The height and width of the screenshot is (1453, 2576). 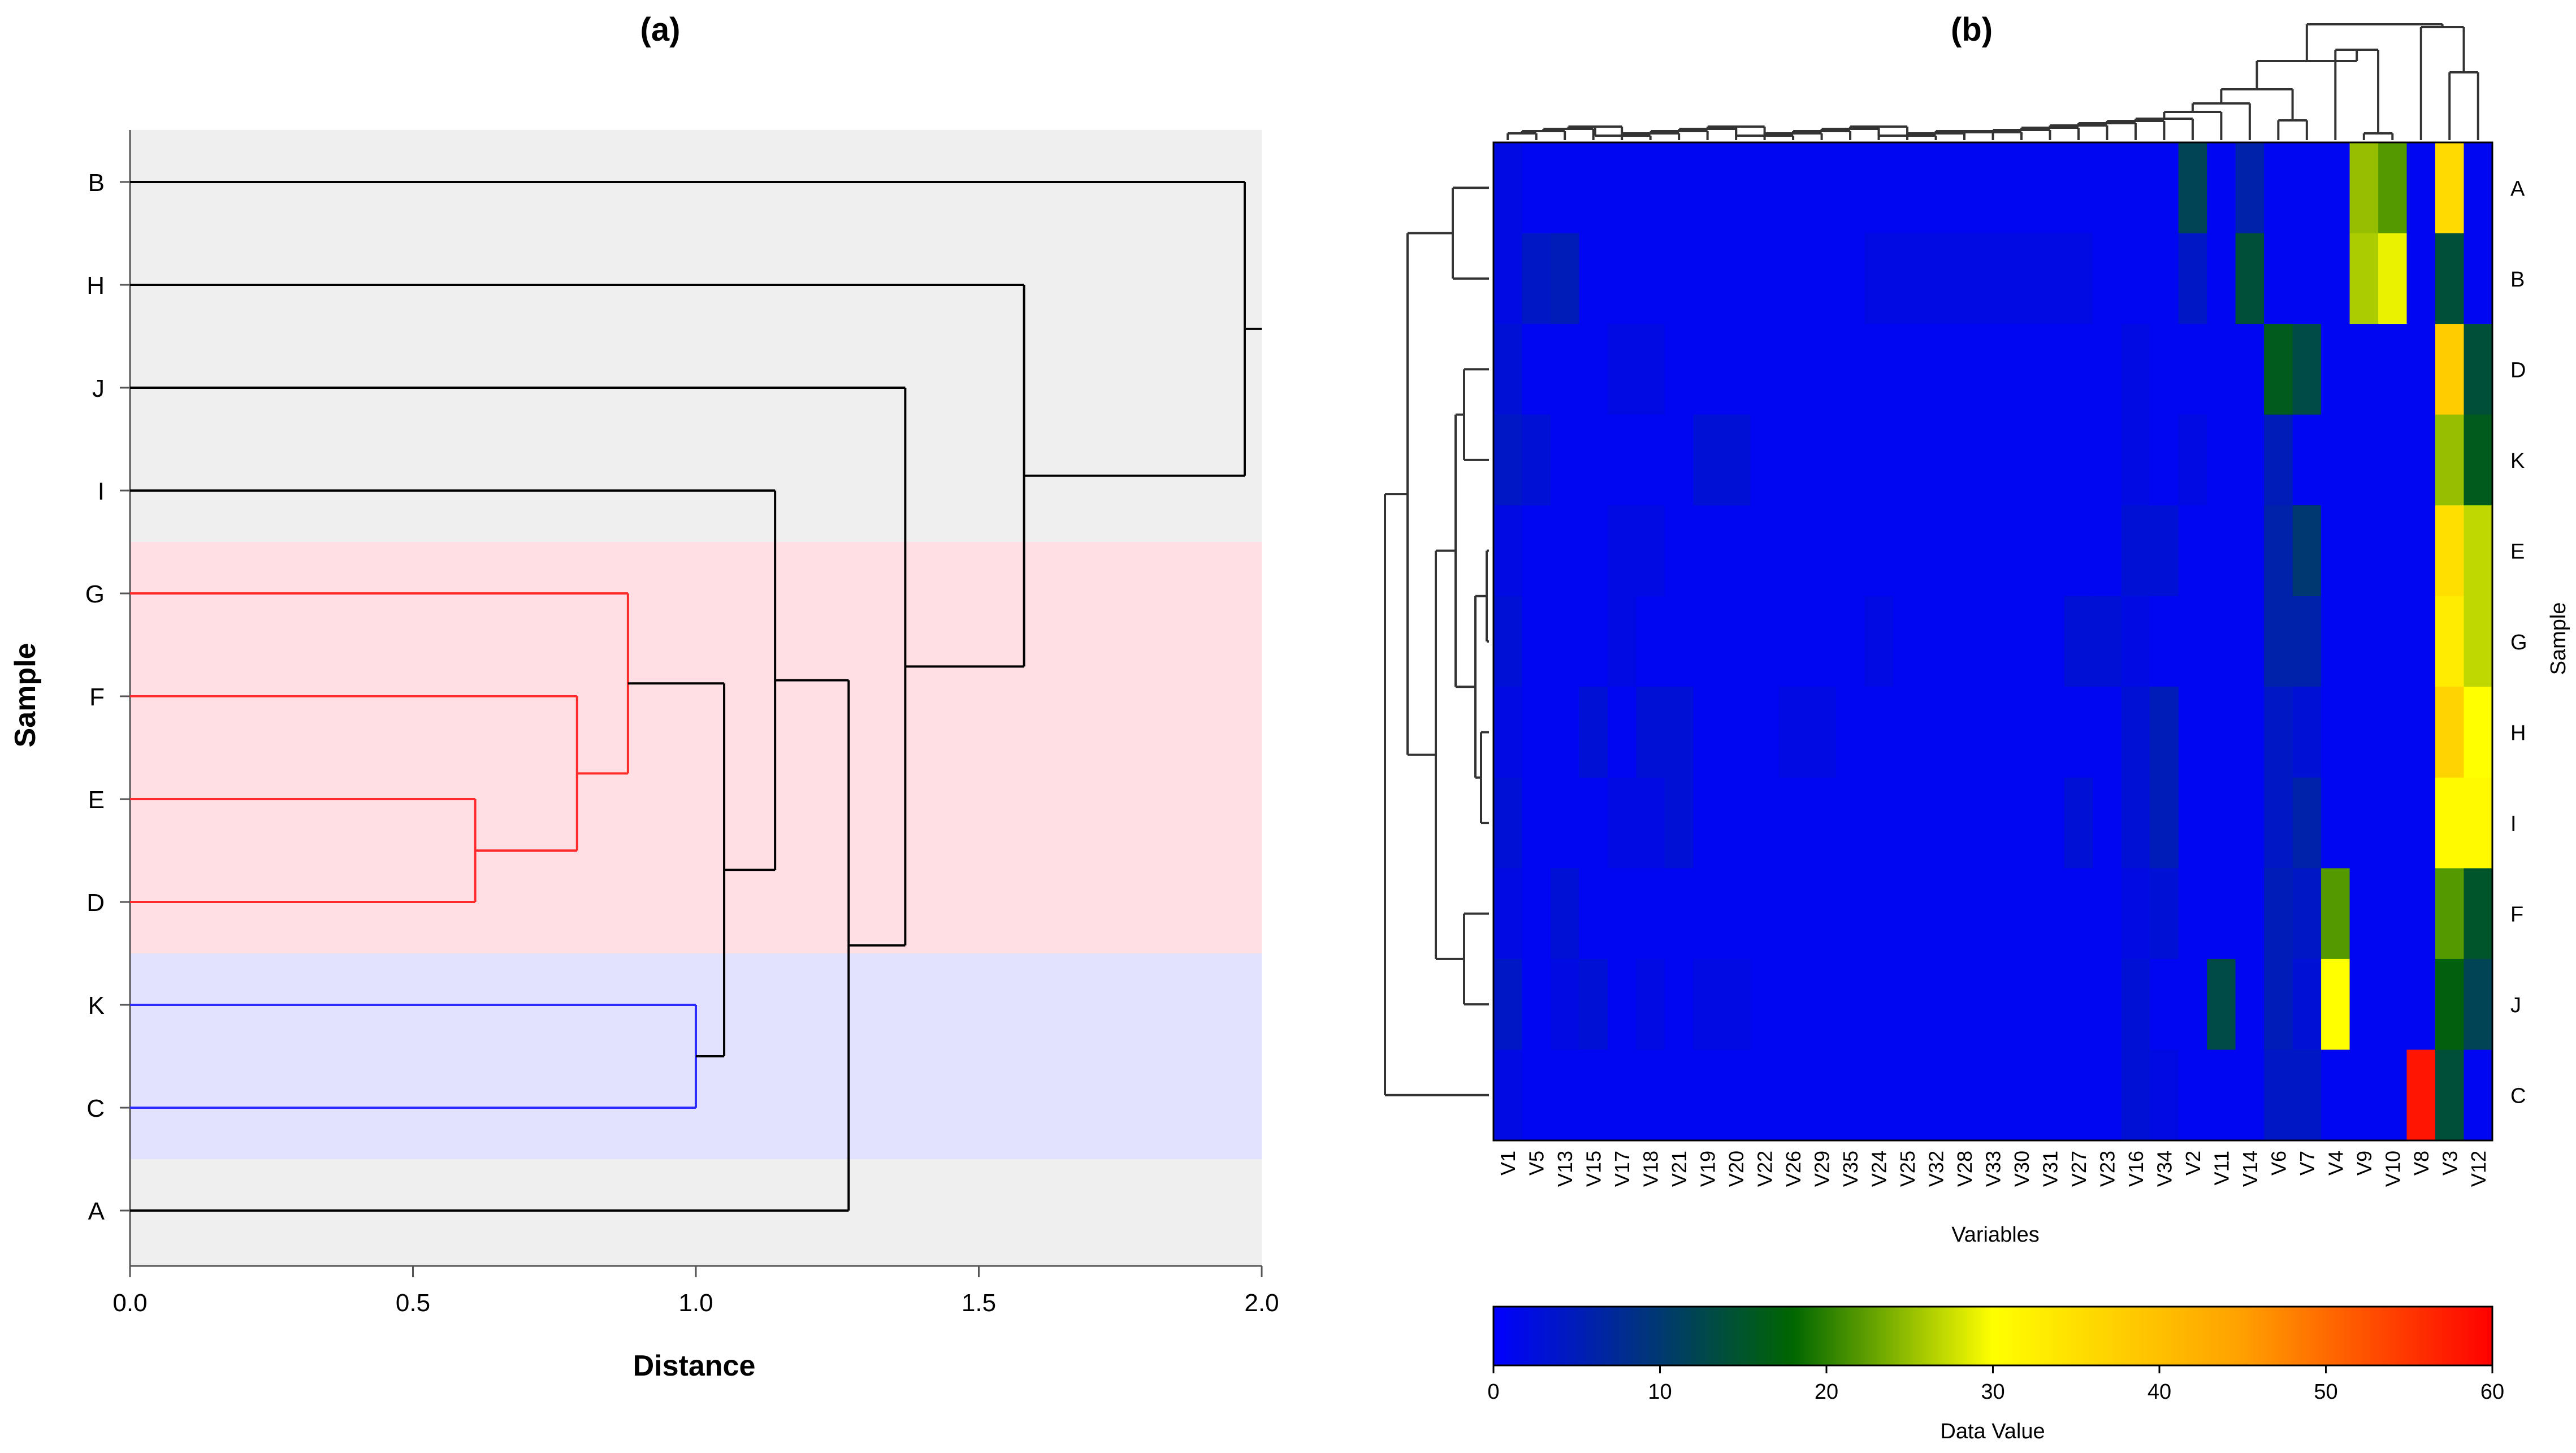 What do you see at coordinates (2518, 1096) in the screenshot?
I see `row-label: C` at bounding box center [2518, 1096].